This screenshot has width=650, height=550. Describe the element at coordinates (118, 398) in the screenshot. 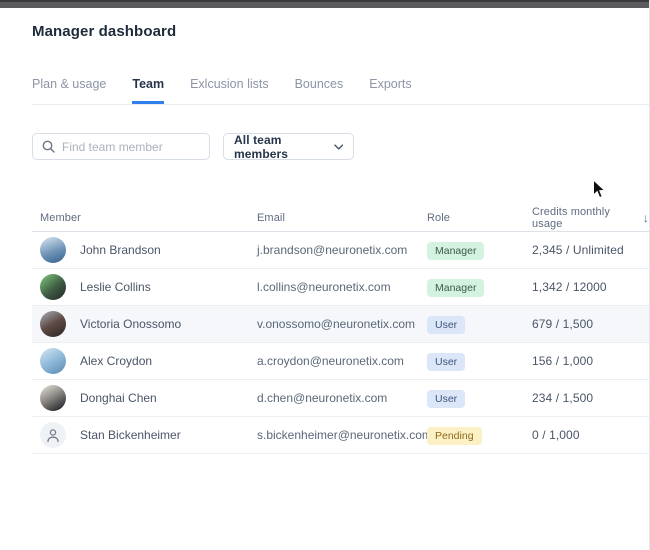

I see `member-name: Donghai Chen` at that location.